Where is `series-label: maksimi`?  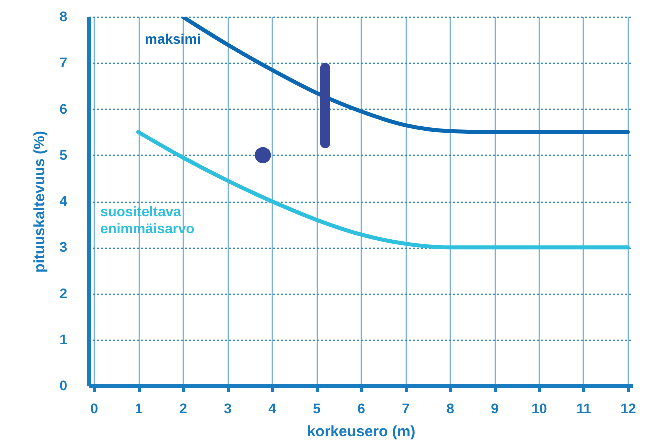
series-label: maksimi is located at coordinates (173, 39).